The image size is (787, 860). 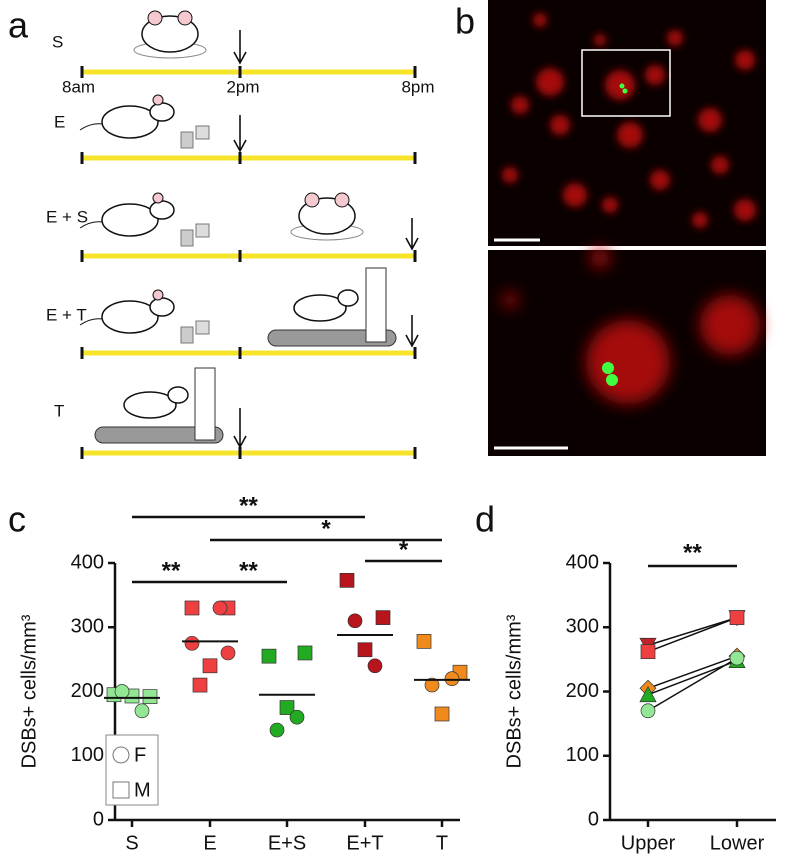 What do you see at coordinates (59, 410) in the screenshot?
I see `row-label: T` at bounding box center [59, 410].